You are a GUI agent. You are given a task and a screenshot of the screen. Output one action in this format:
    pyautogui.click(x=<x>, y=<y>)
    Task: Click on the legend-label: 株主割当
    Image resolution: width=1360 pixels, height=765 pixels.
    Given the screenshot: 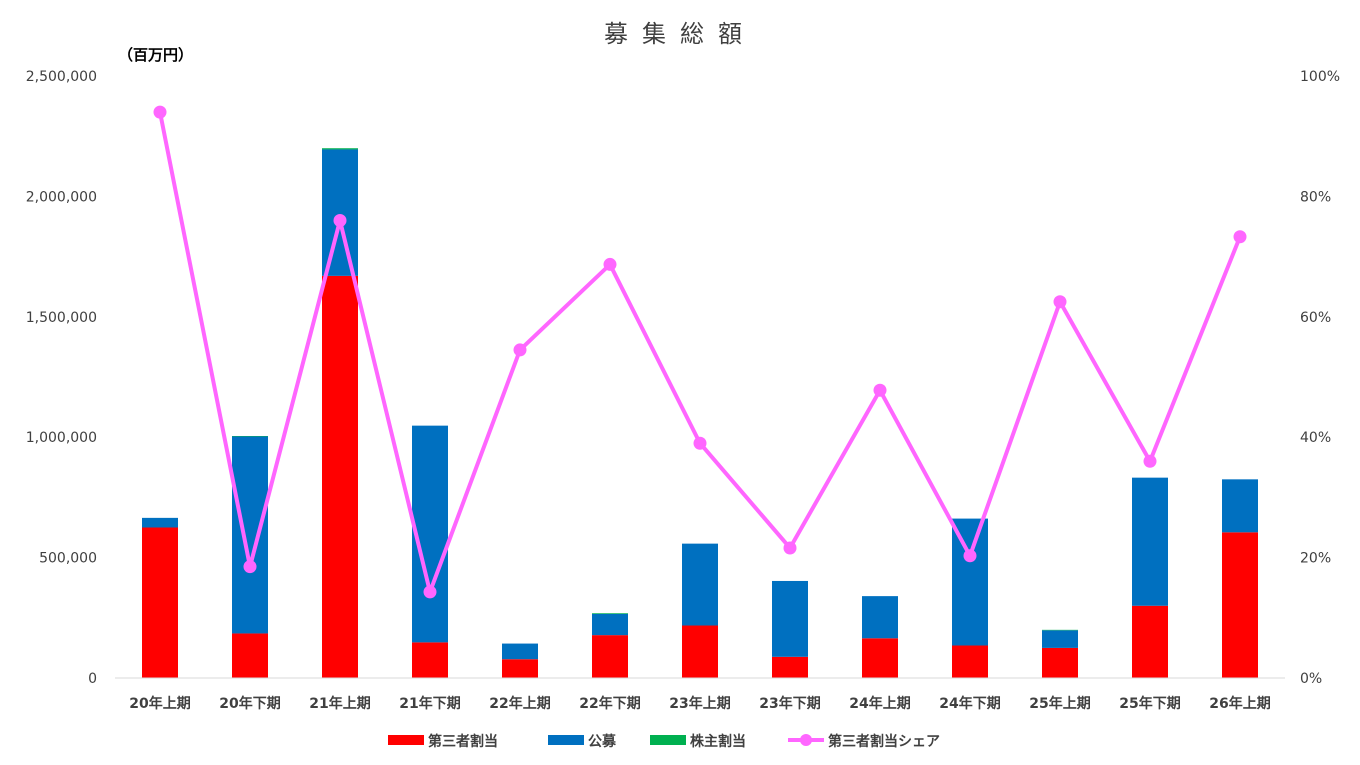 What is the action you would take?
    pyautogui.click(x=718, y=741)
    